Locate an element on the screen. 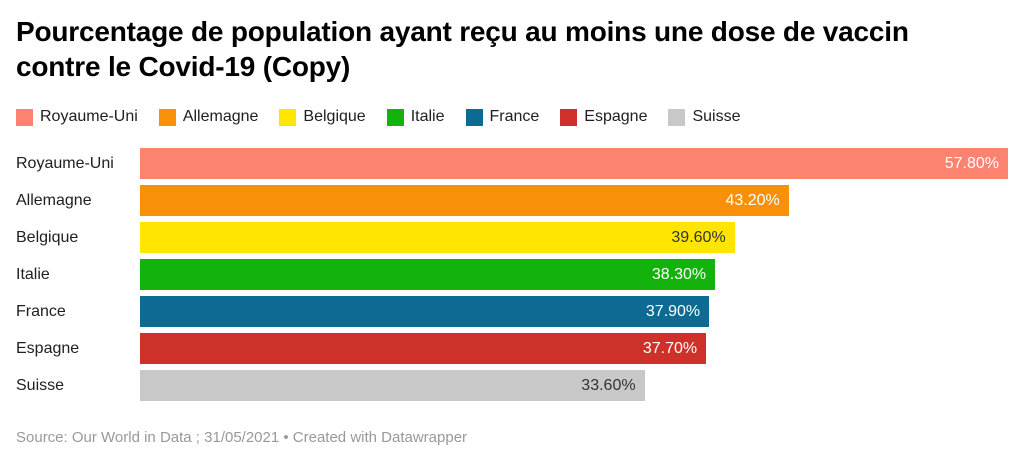  legend-item: France is located at coordinates (502, 117).